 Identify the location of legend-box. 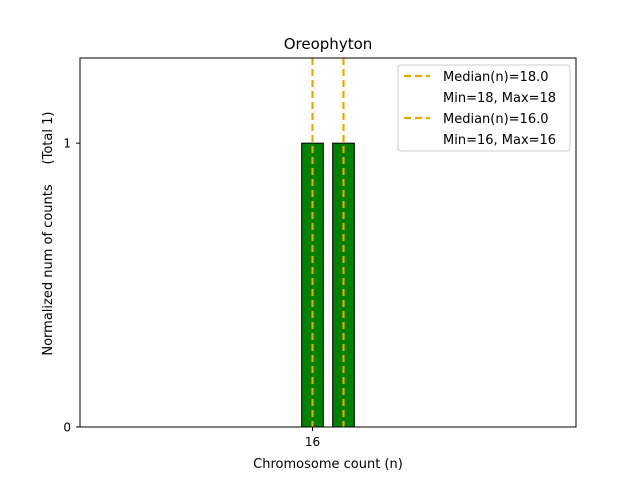
(484, 108).